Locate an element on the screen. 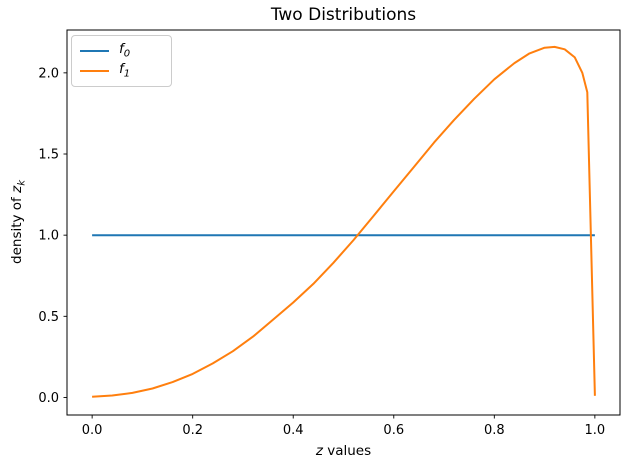 The image size is (630, 470). x-tick-label: 0.6 is located at coordinates (393, 430).